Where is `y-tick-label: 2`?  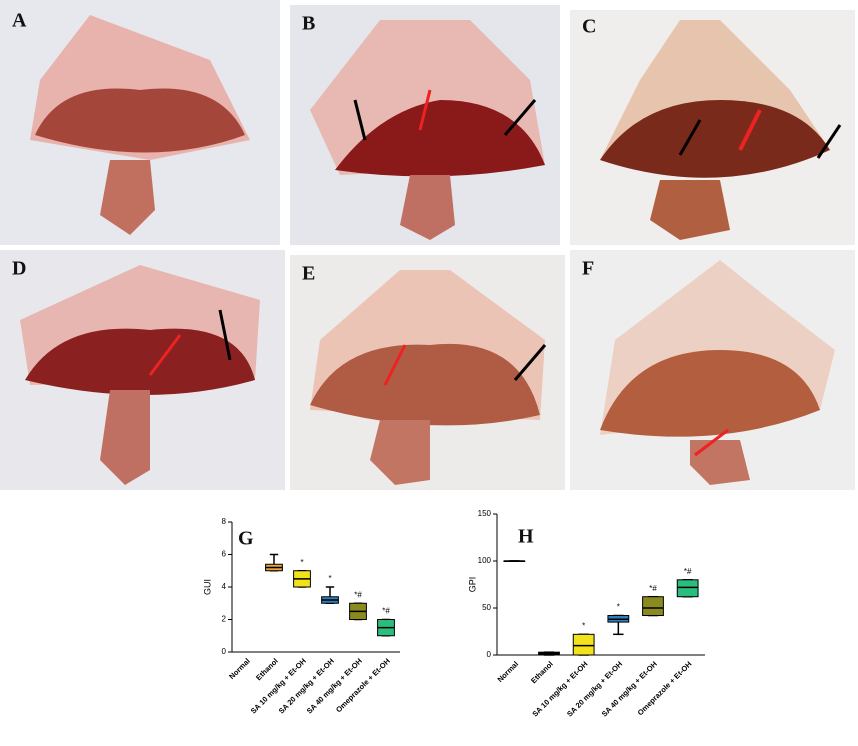
y-tick-label: 2 is located at coordinates (224, 619).